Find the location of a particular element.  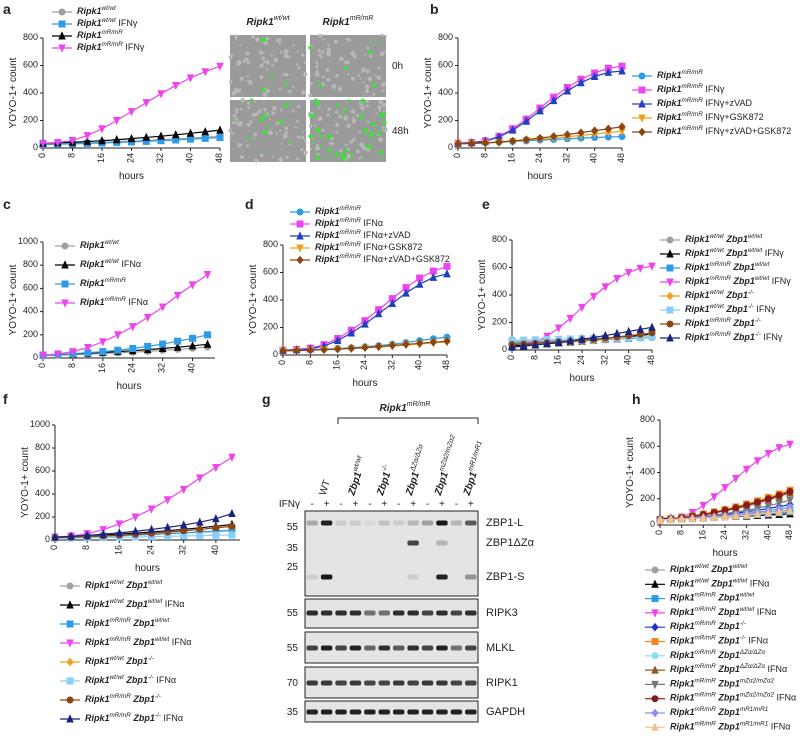

legend-label: Ripk1mR/mR Zbp1-/- is located at coordinates (723, 322).